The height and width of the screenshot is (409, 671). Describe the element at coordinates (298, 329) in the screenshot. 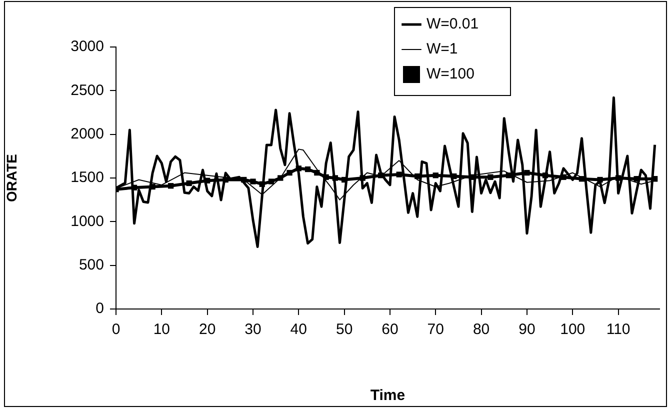

I see `x-tick-label: 40` at that location.